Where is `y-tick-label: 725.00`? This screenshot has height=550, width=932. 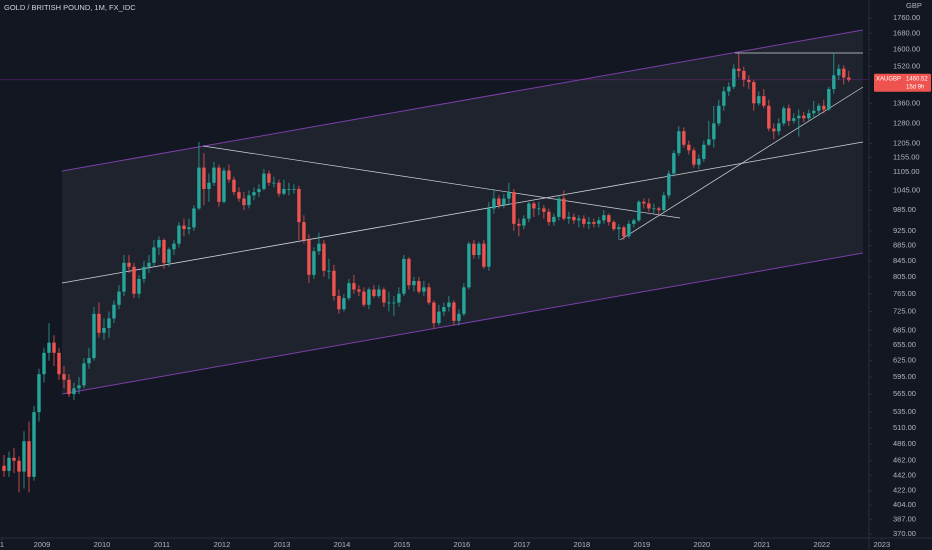
y-tick-label: 725.00 is located at coordinates (904, 311).